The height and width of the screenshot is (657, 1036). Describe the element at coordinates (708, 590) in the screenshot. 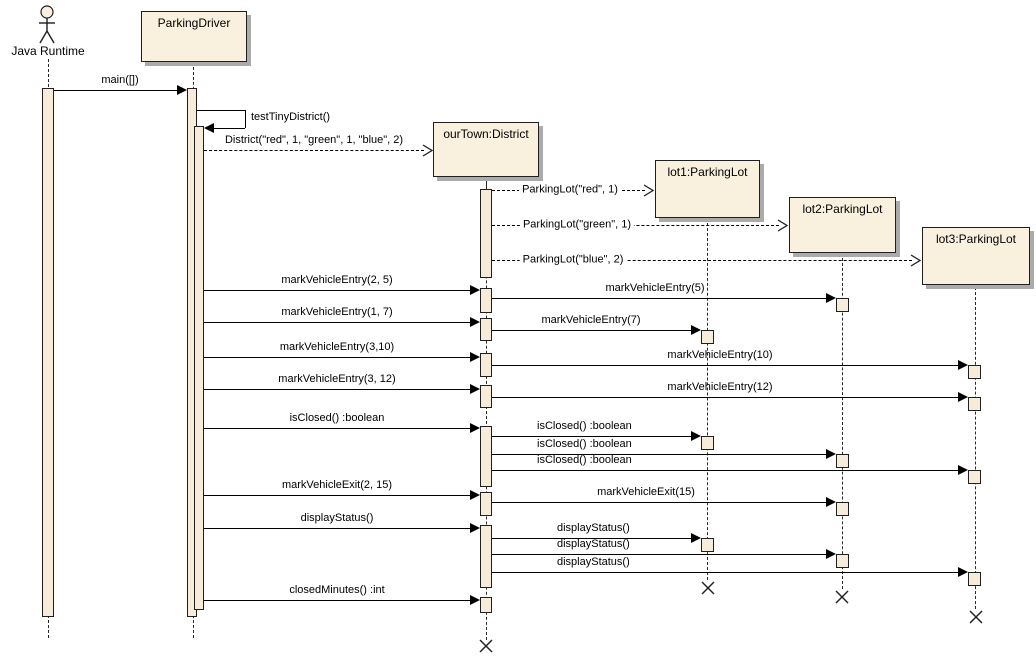

I see `destruction-x-icon-lot1` at that location.